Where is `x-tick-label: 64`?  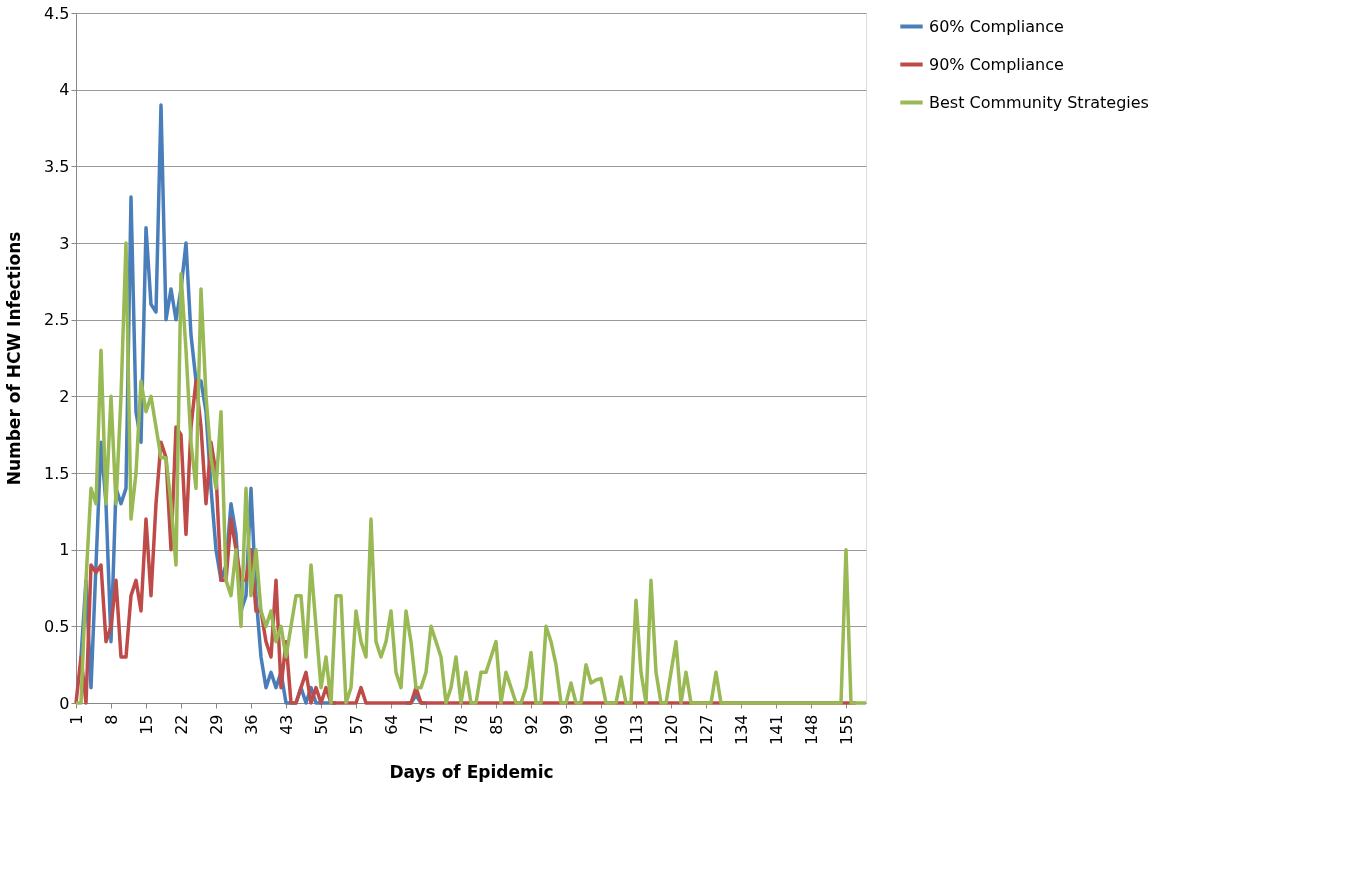
x-tick-label: 64 is located at coordinates (391, 724).